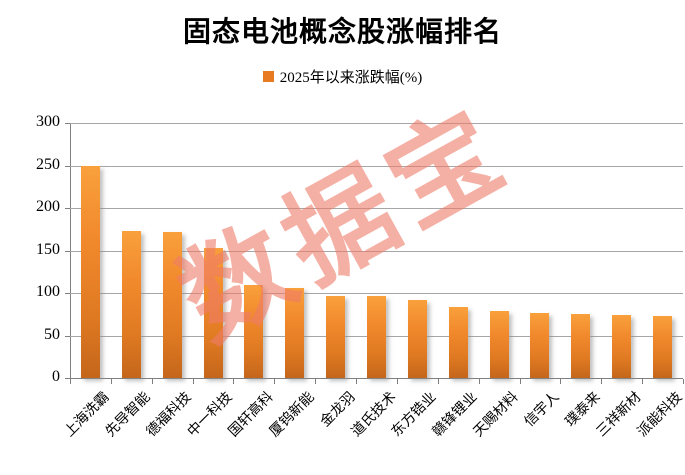 This screenshot has width=685, height=475. What do you see at coordinates (128, 415) in the screenshot?
I see `x-axis-label: 先导智能` at bounding box center [128, 415].